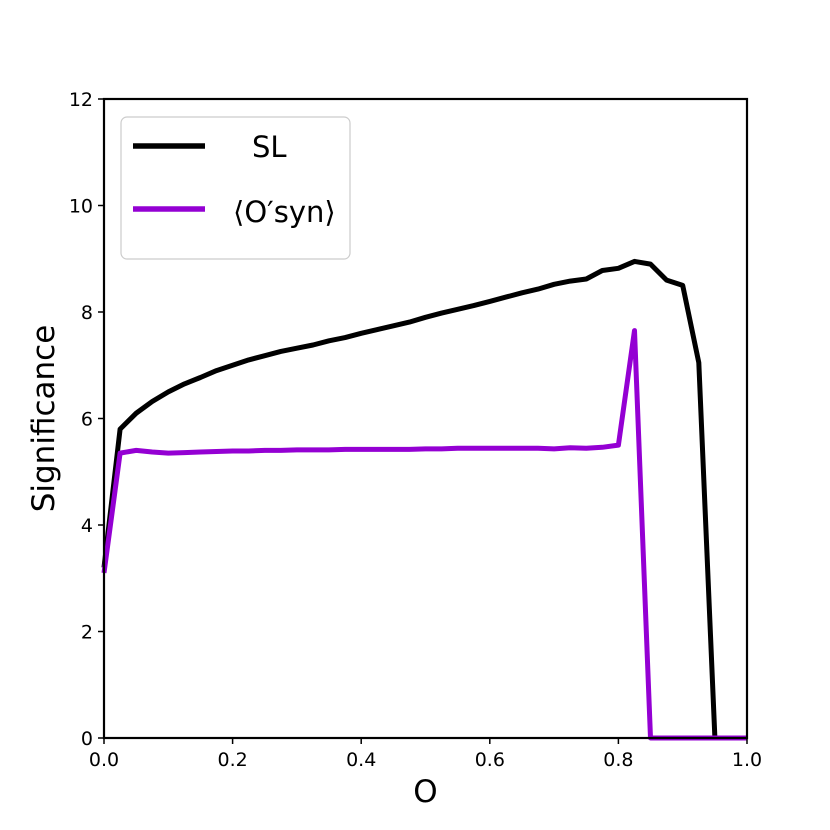  I want to click on legend-label-osyn: ⟨O′syn⟩, so click(284, 212).